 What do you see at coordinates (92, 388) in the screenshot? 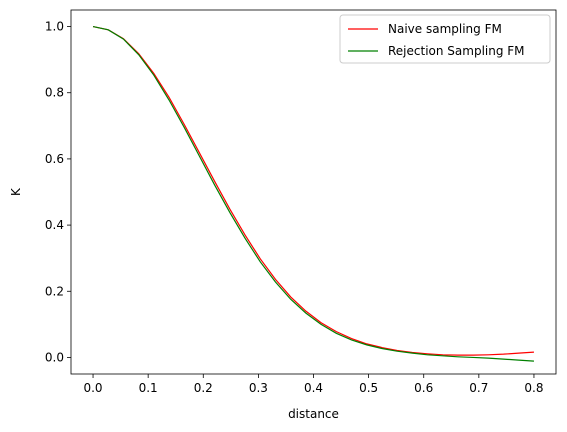
I see `x-tick-label: 0.0` at bounding box center [92, 388].